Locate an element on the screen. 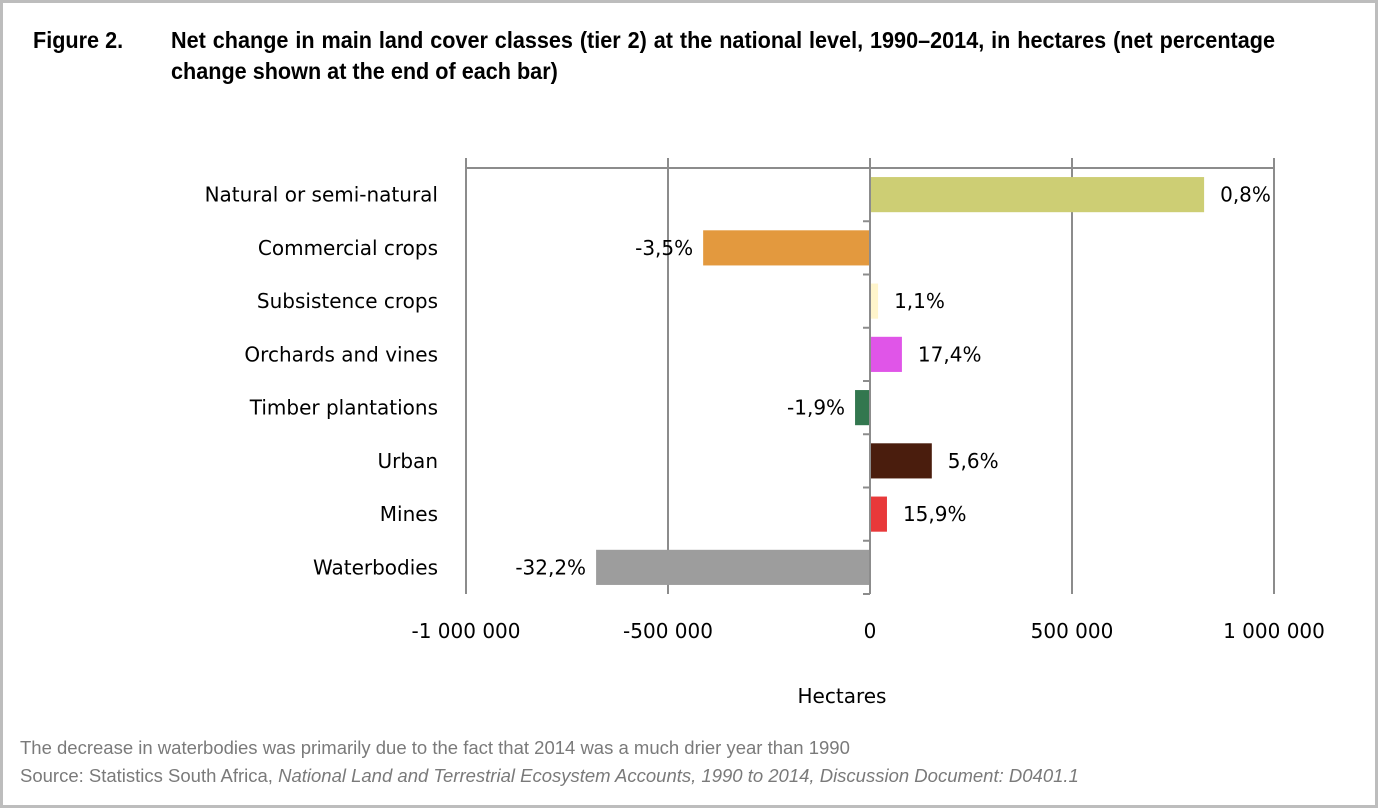 The image size is (1378, 808). data-label: 0,8% is located at coordinates (1245, 195).